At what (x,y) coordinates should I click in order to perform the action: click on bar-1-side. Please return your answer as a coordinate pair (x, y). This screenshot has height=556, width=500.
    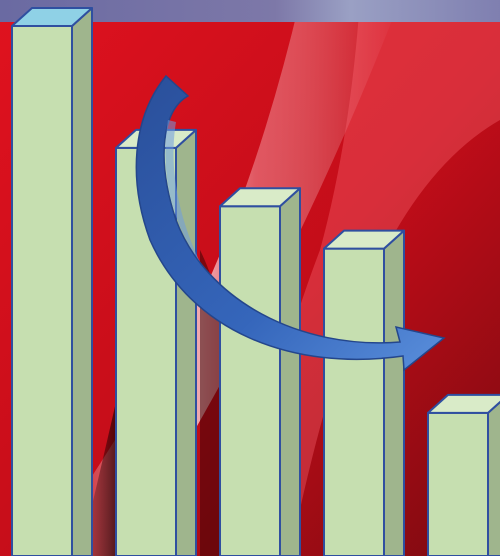
    Looking at the image, I should click on (82, 281).